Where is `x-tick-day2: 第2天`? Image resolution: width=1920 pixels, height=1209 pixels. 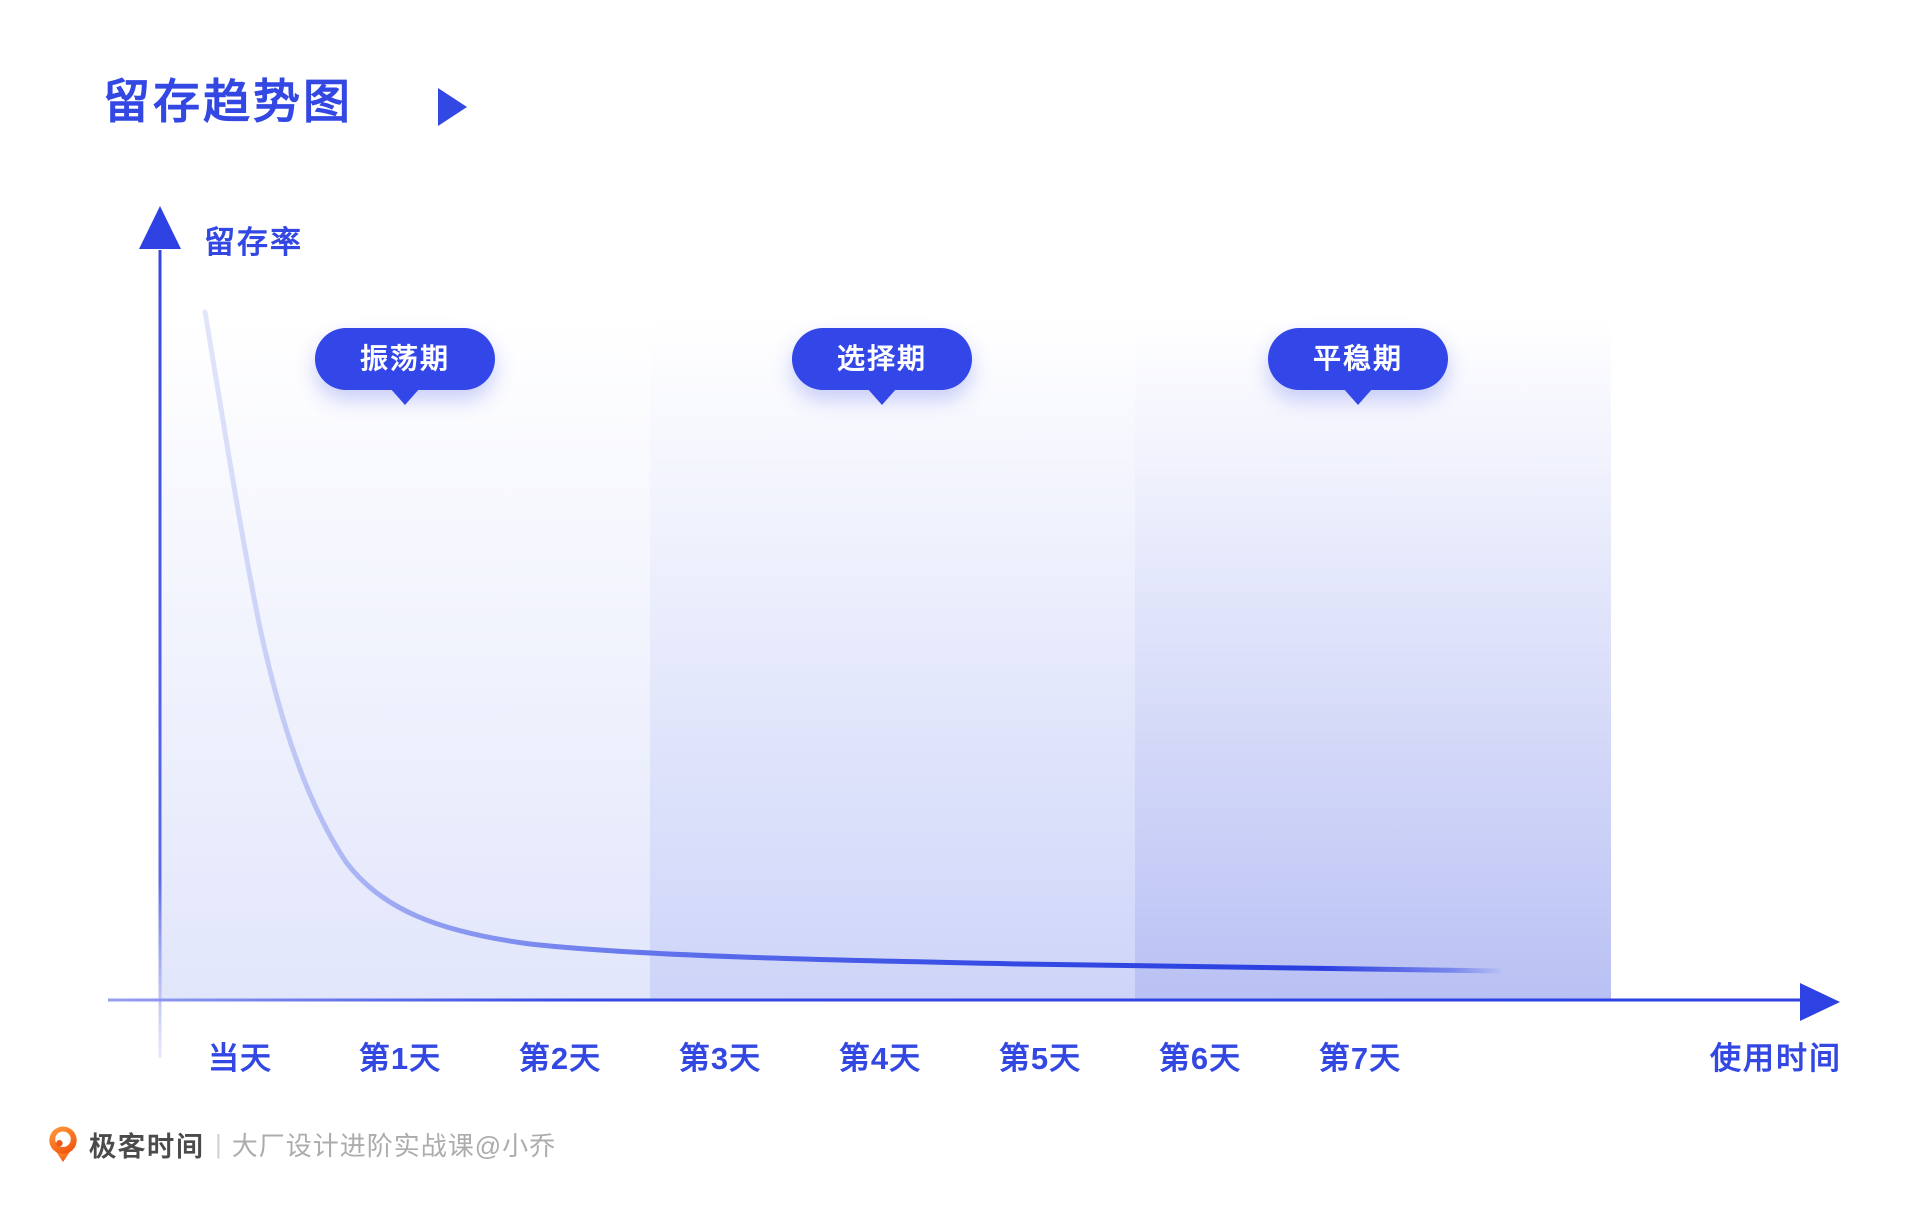 x-tick-day2: 第2天 is located at coordinates (560, 1058).